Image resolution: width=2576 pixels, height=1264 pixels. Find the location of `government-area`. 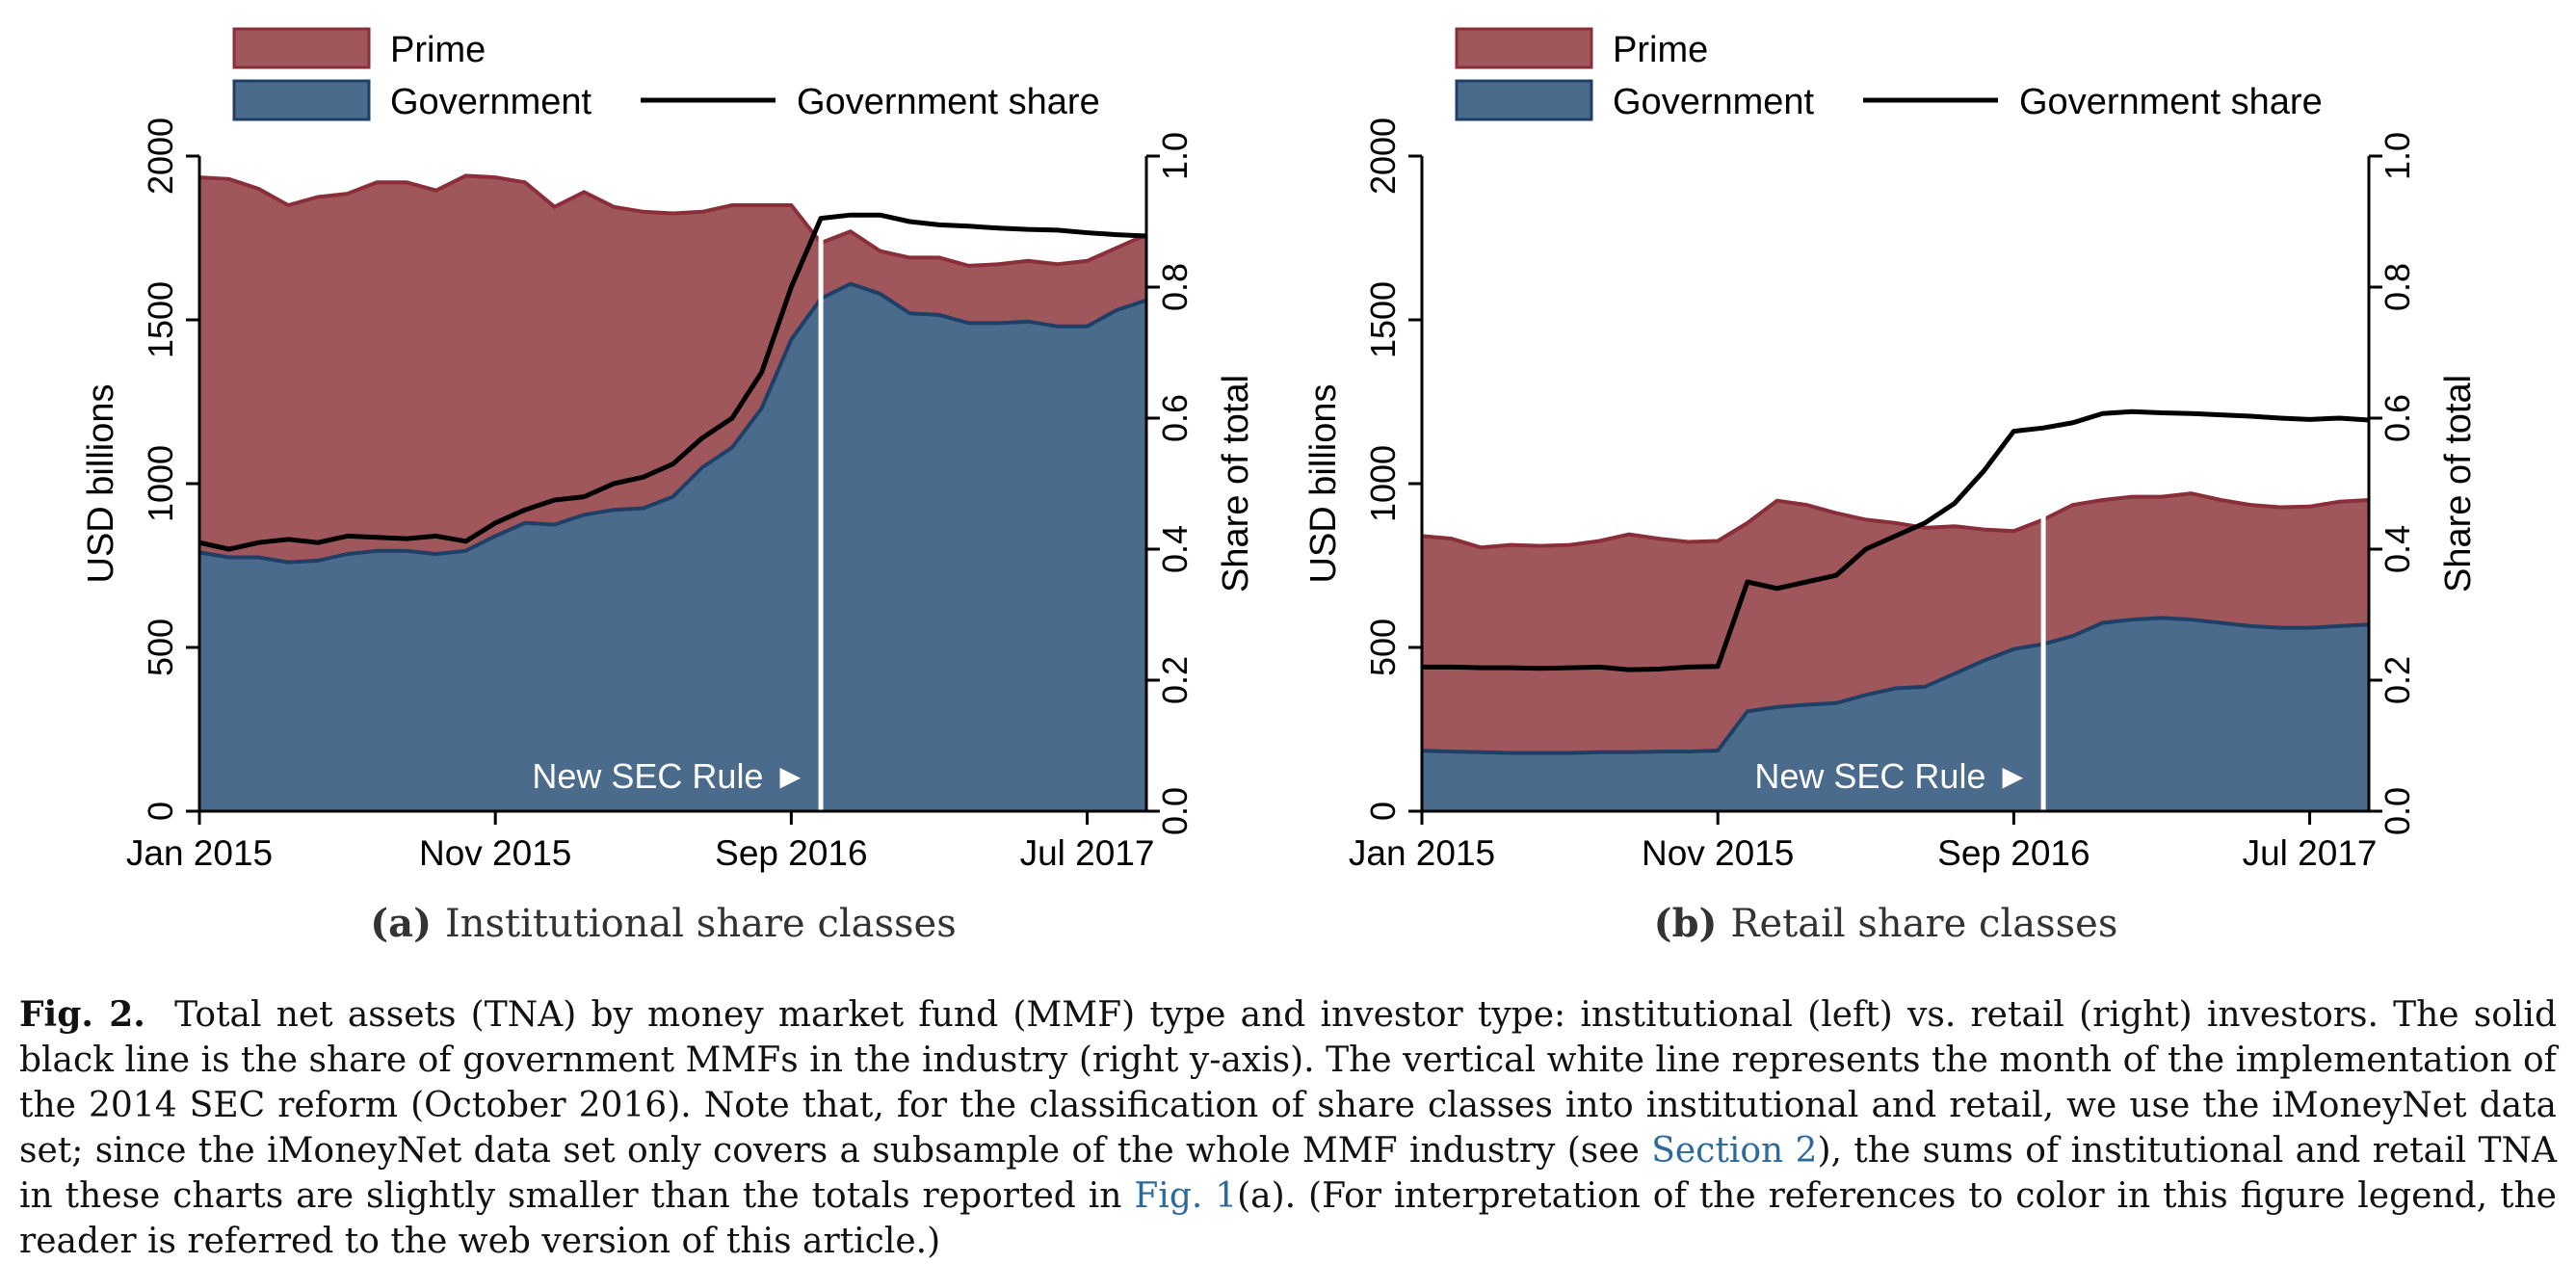

government-area is located at coordinates (1896, 714).